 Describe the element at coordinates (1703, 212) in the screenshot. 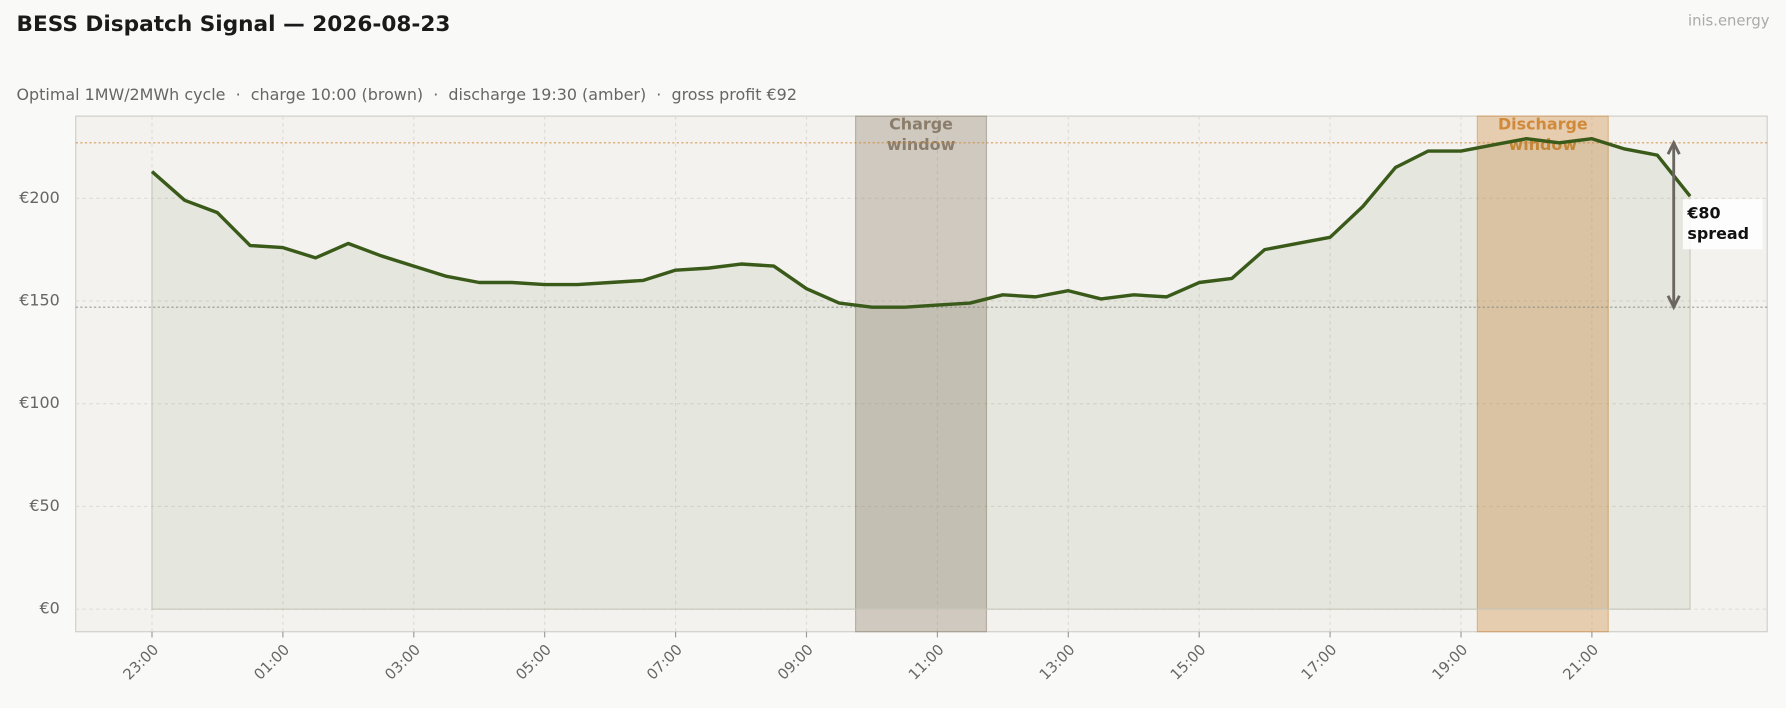

I see `spread-label: €80` at that location.